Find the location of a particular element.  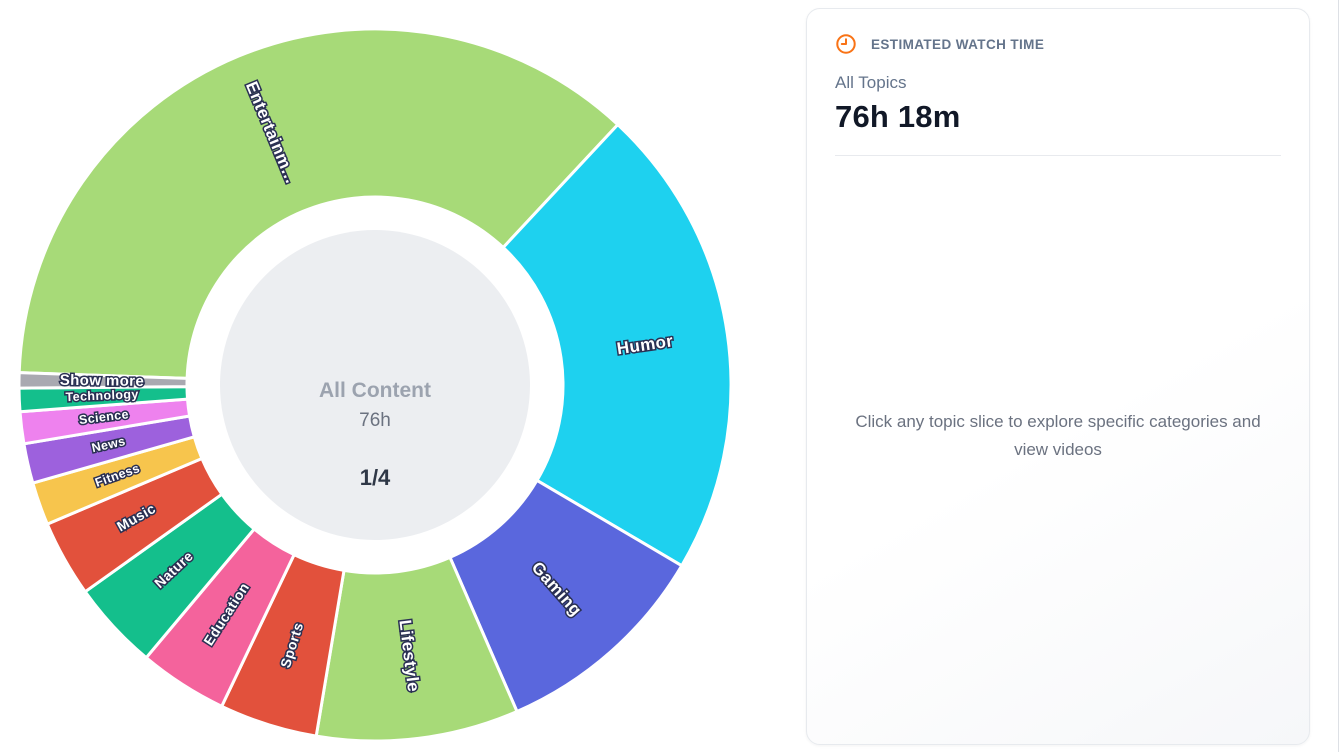

page-edge-line is located at coordinates (1338, 376).